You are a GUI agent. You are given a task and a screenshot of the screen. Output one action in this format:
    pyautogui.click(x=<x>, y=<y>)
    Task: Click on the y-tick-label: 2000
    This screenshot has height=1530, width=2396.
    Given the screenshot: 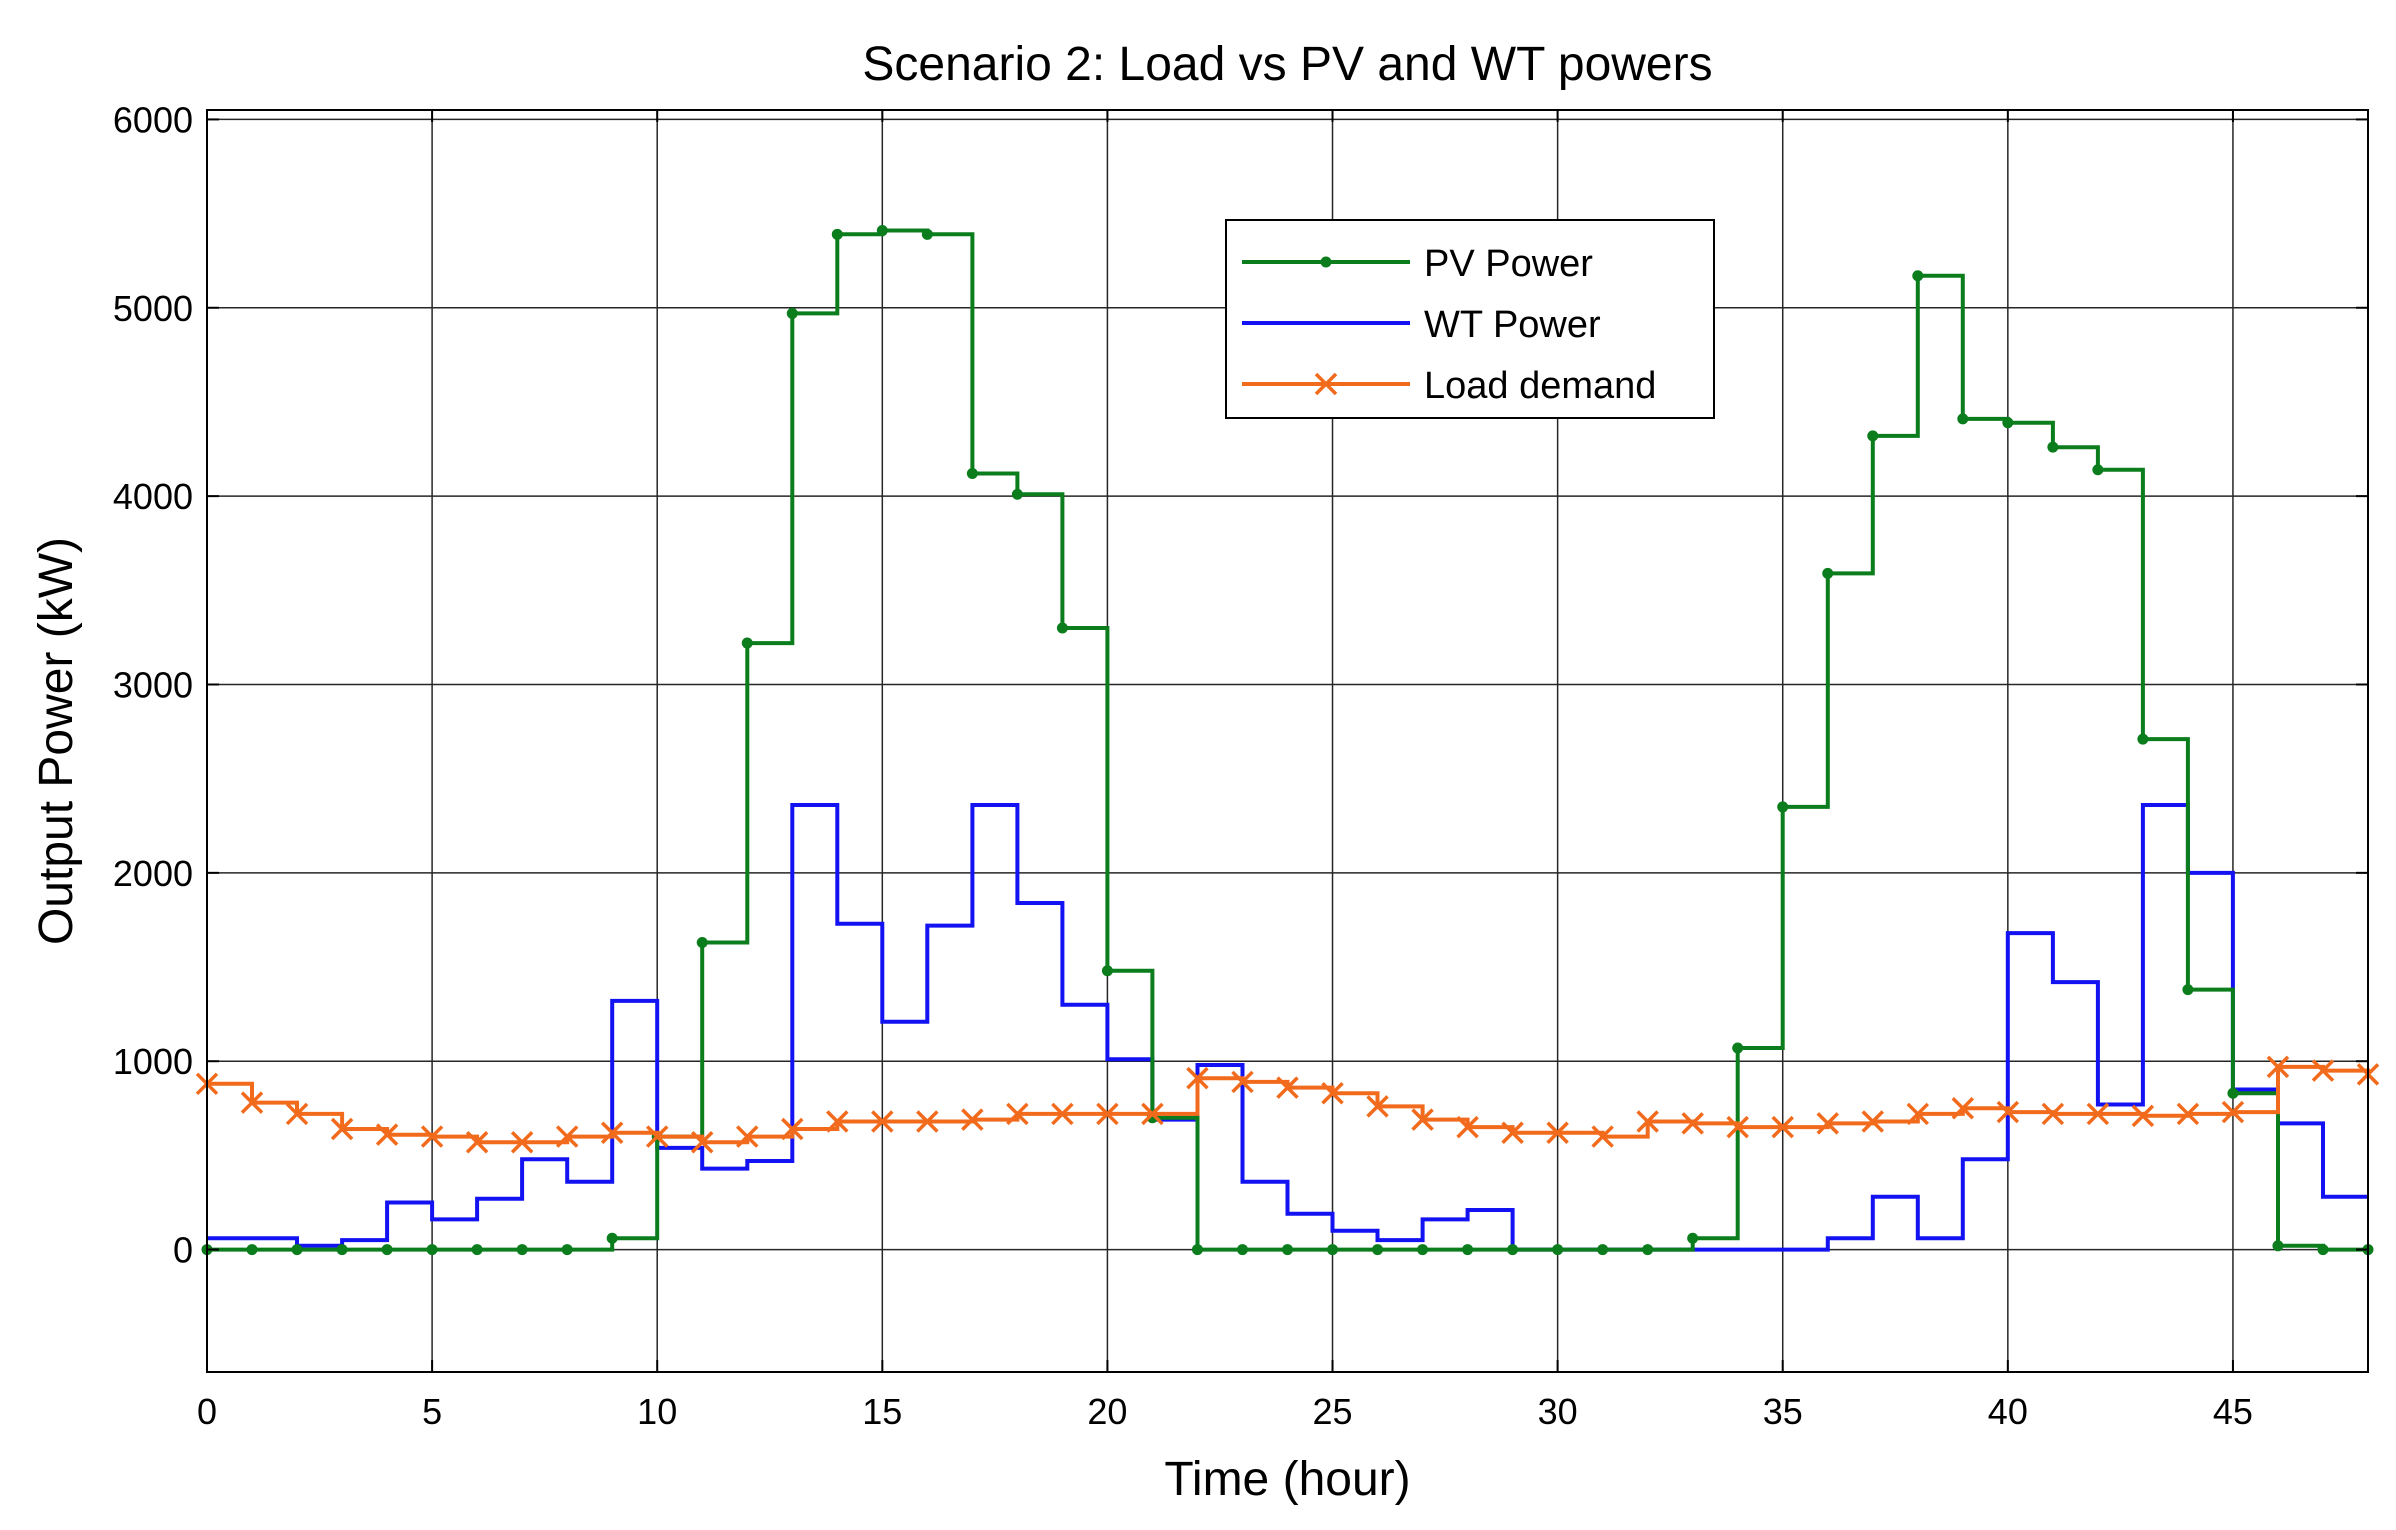 What is the action you would take?
    pyautogui.click(x=153, y=873)
    